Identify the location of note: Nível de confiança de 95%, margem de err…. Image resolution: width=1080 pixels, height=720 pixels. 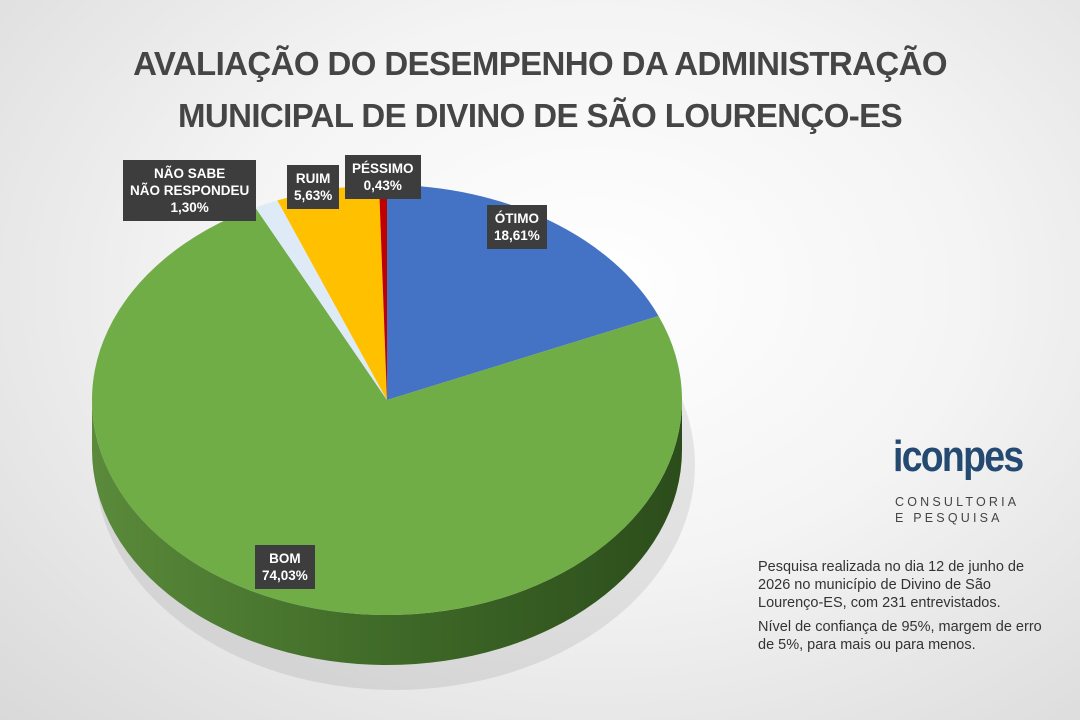
(900, 636).